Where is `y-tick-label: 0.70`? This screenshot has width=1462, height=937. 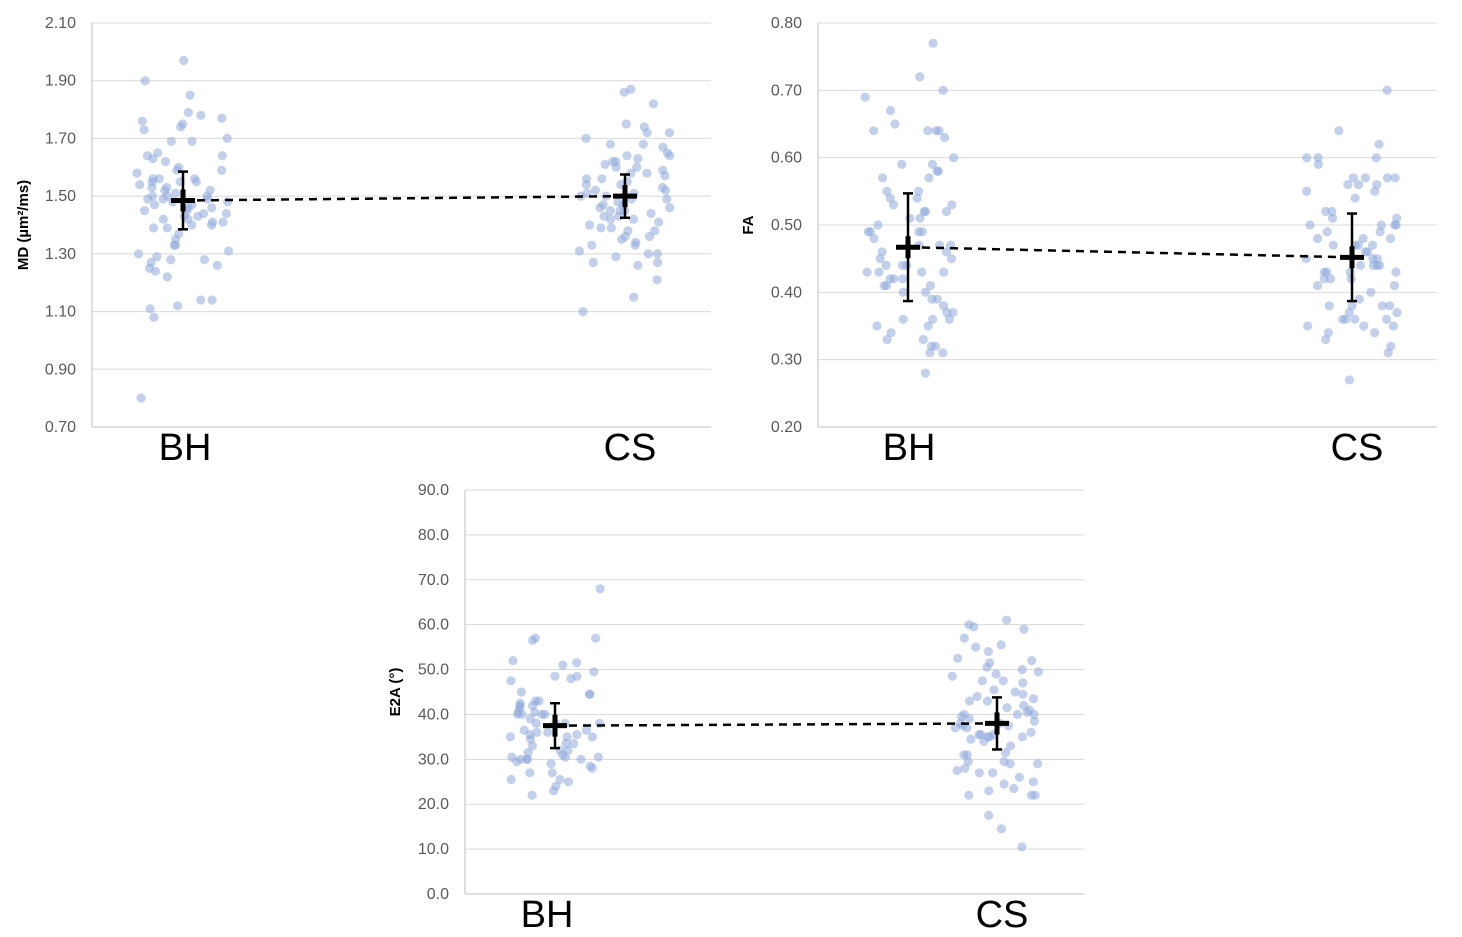
y-tick-label: 0.70 is located at coordinates (786, 90).